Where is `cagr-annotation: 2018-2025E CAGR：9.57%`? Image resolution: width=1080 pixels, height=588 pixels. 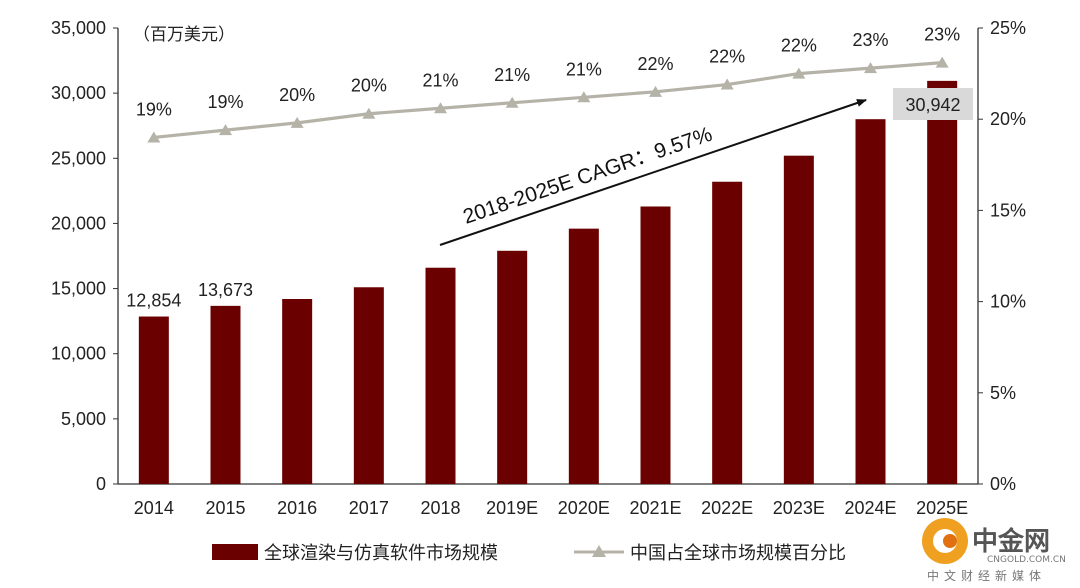
cagr-annotation: 2018-2025E CAGR：9.57% is located at coordinates (587, 176).